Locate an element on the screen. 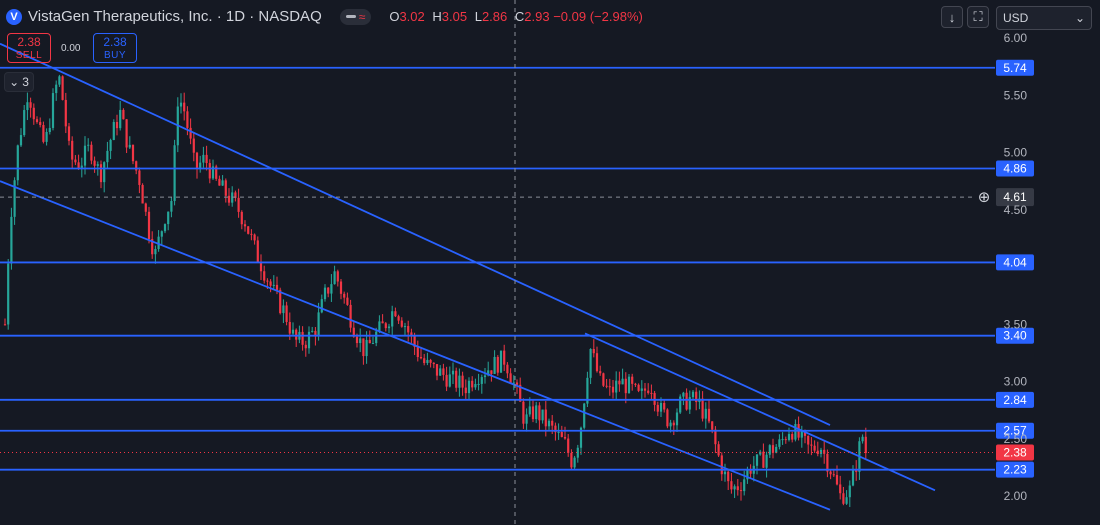 This screenshot has width=1100, height=525. price-tick-label: 2.00 is located at coordinates (1016, 496).